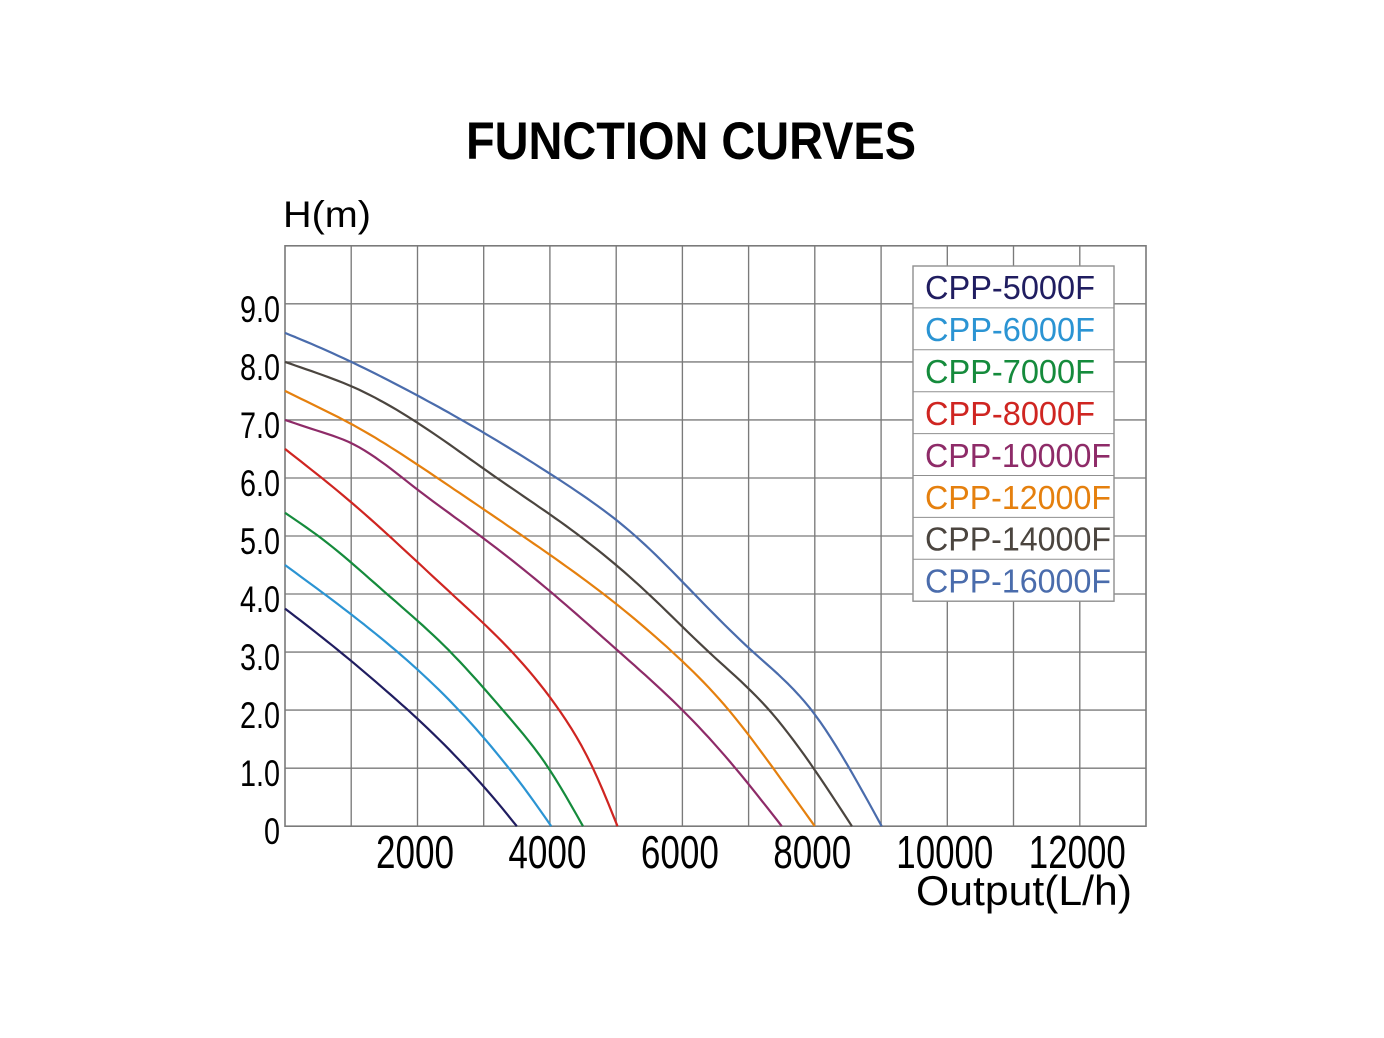 This screenshot has height=1038, width=1384. What do you see at coordinates (1010, 413) in the screenshot?
I see `svg-text: CPP-8000F` at bounding box center [1010, 413].